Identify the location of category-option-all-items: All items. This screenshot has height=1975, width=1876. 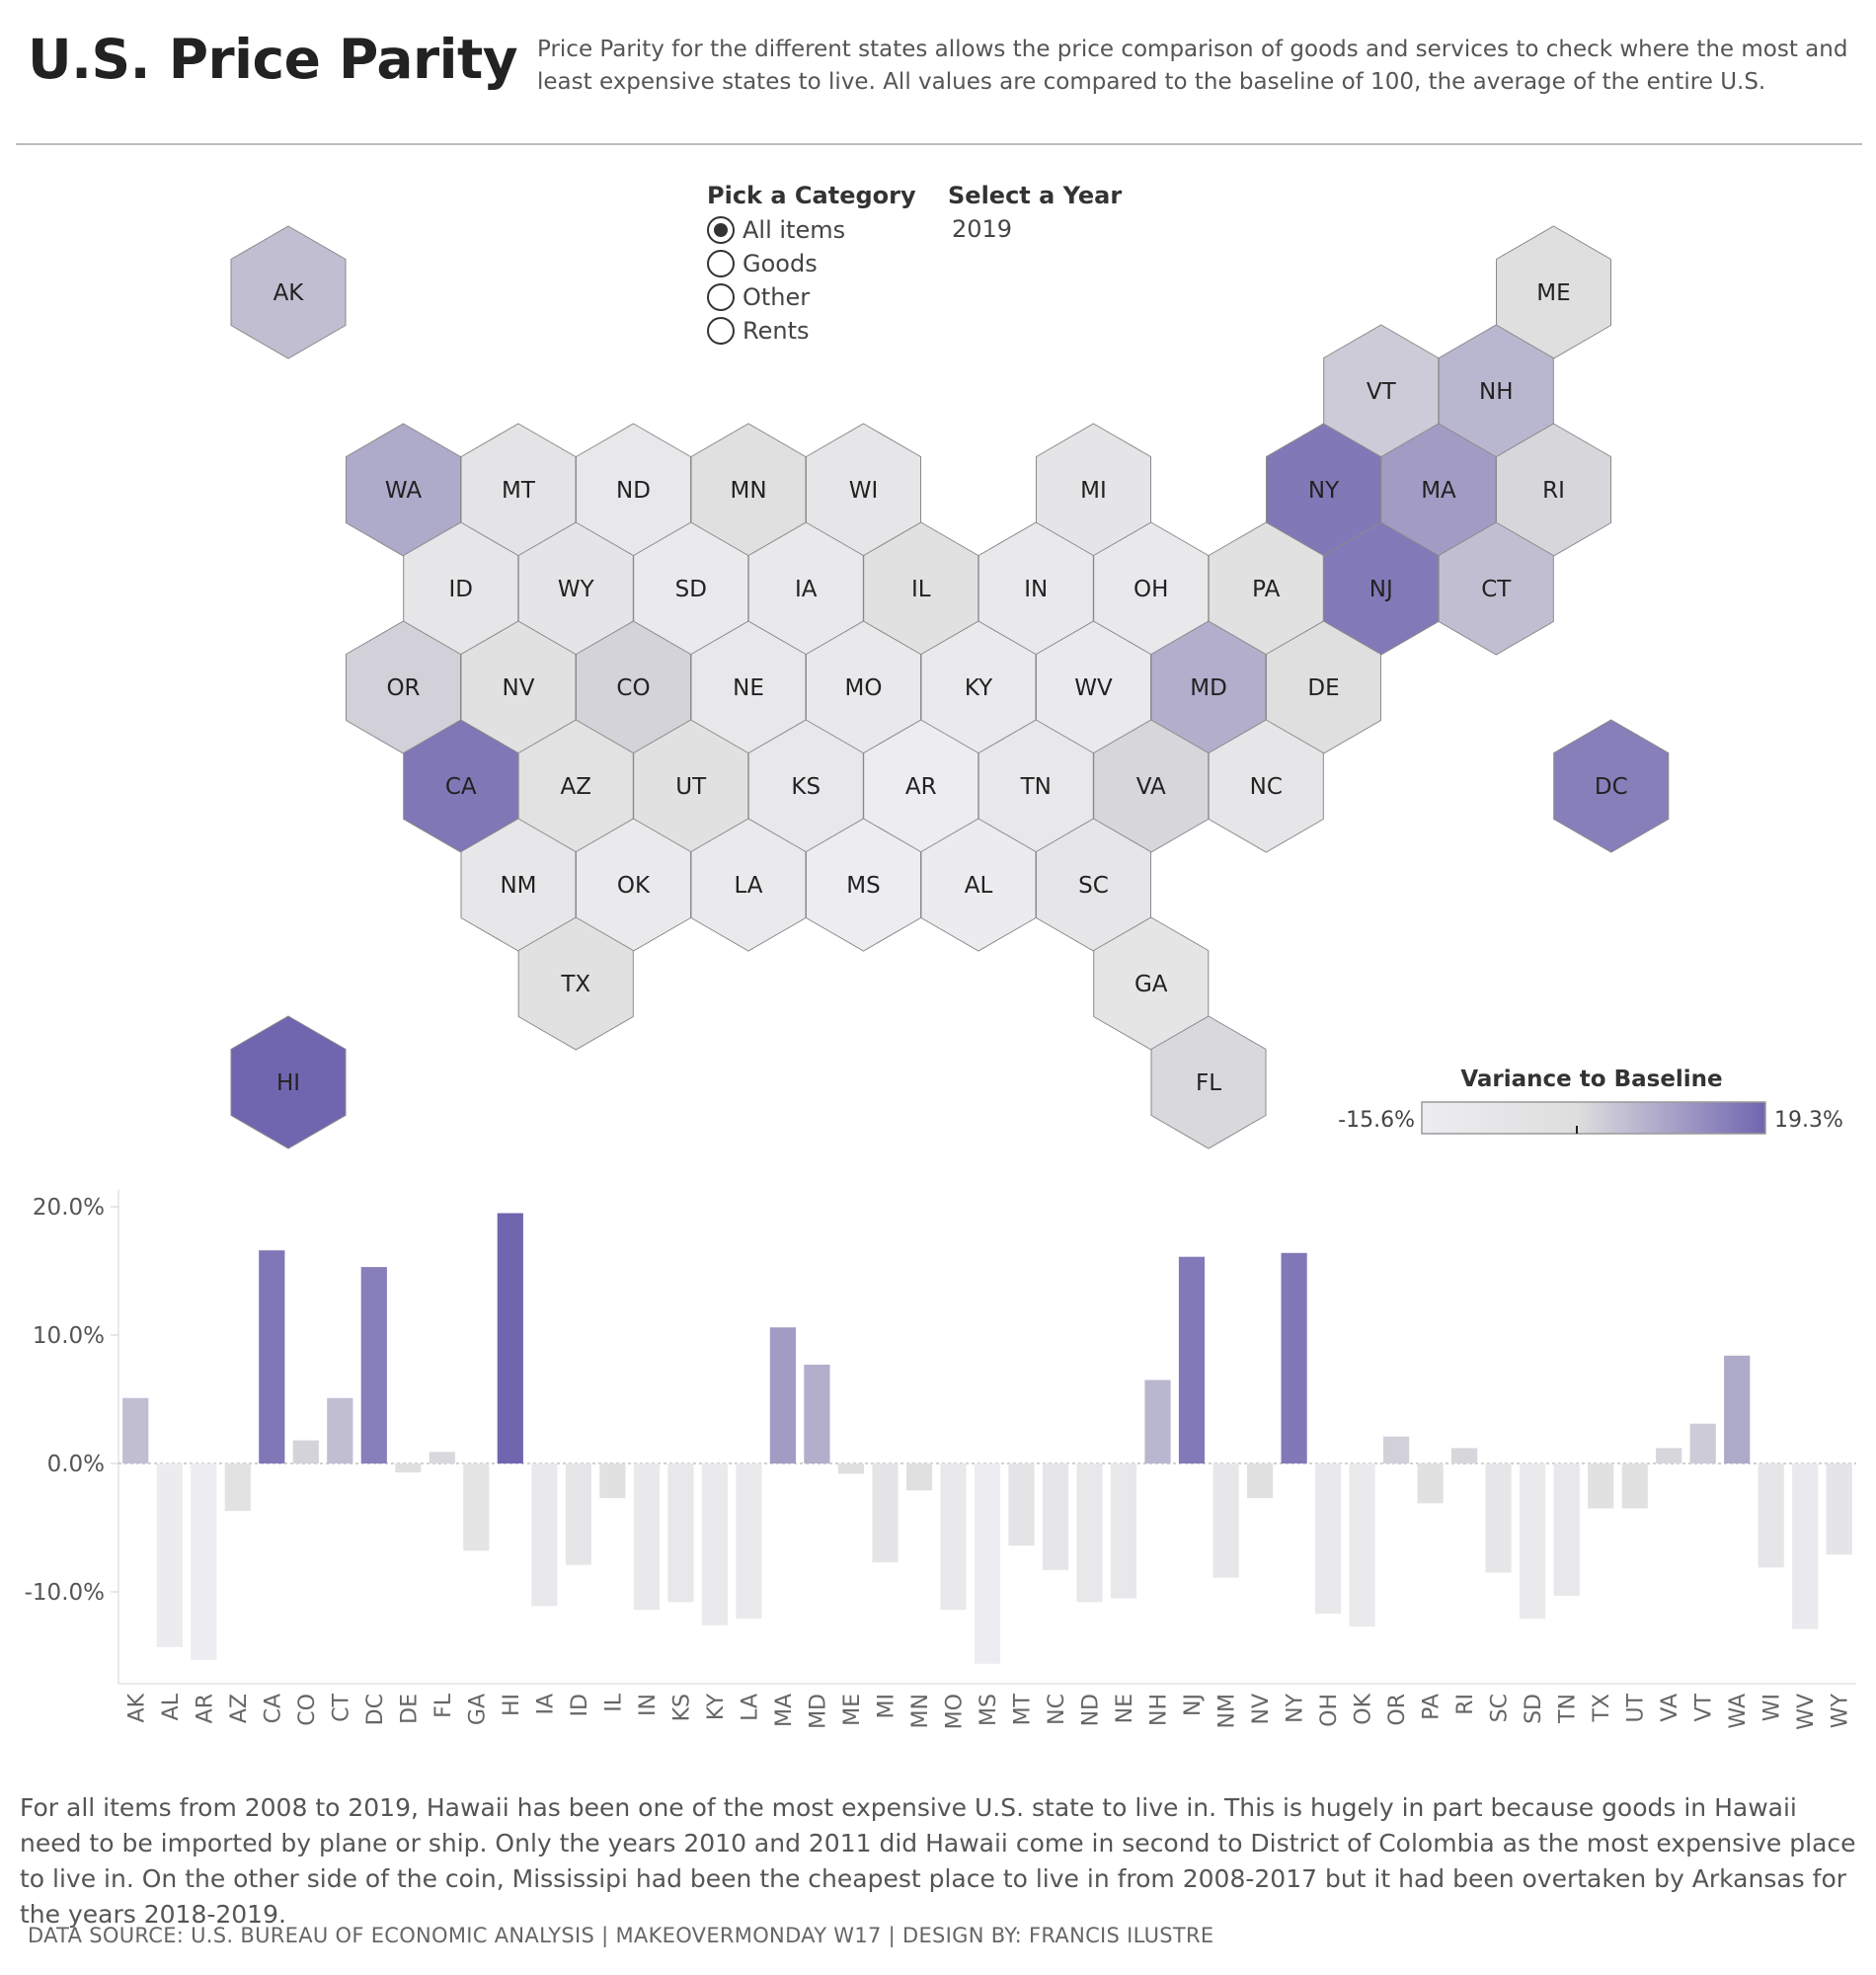
(811, 230).